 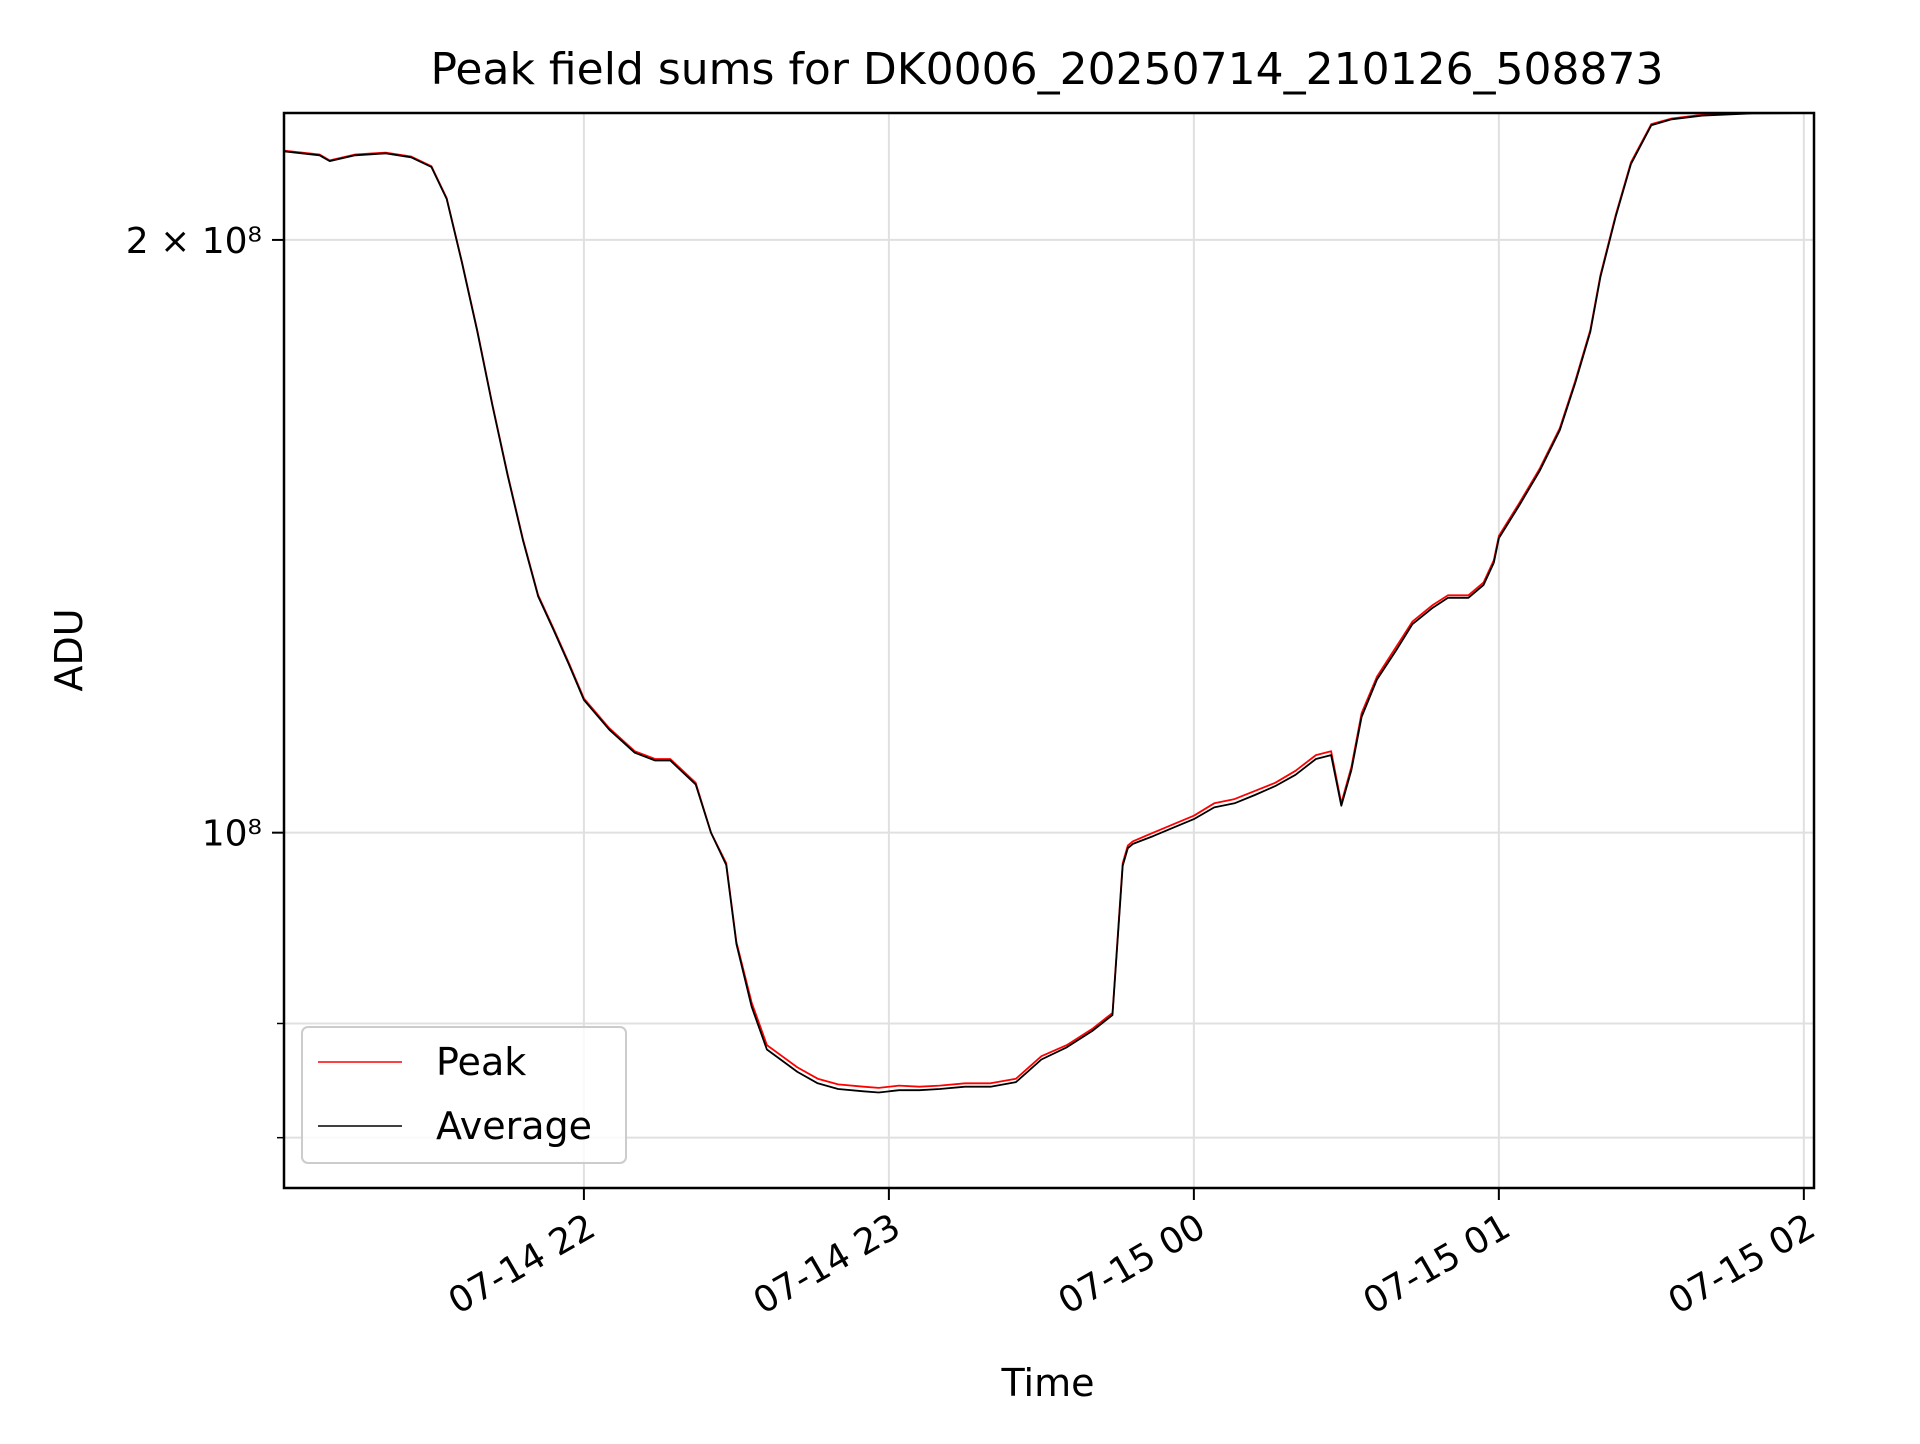 What do you see at coordinates (481, 1062) in the screenshot?
I see `legend-label-peak: Peak` at bounding box center [481, 1062].